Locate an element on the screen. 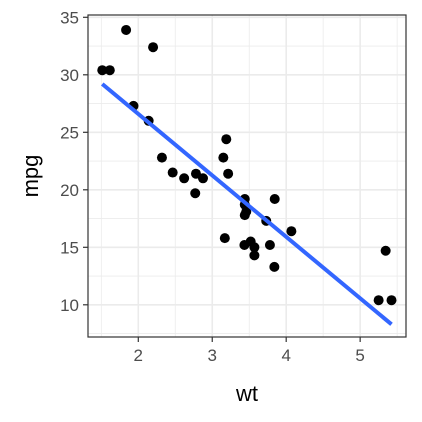 The image size is (422, 422). x-axis: 2 3 4 5 is located at coordinates (249, 351).